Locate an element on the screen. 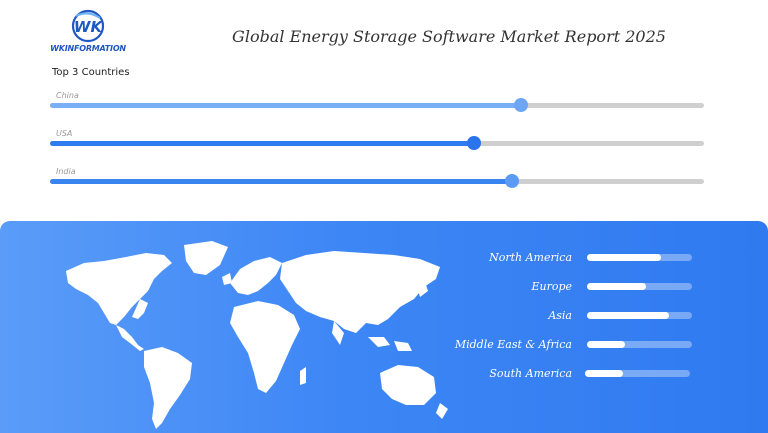 This screenshot has height=433, width=768. country-slider-china: China is located at coordinates (377, 106).